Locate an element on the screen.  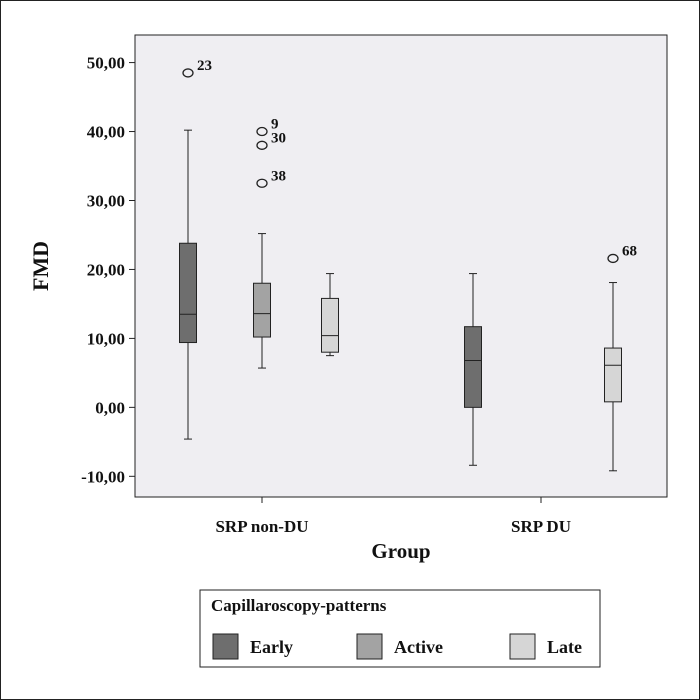
box-late is located at coordinates (330, 315).